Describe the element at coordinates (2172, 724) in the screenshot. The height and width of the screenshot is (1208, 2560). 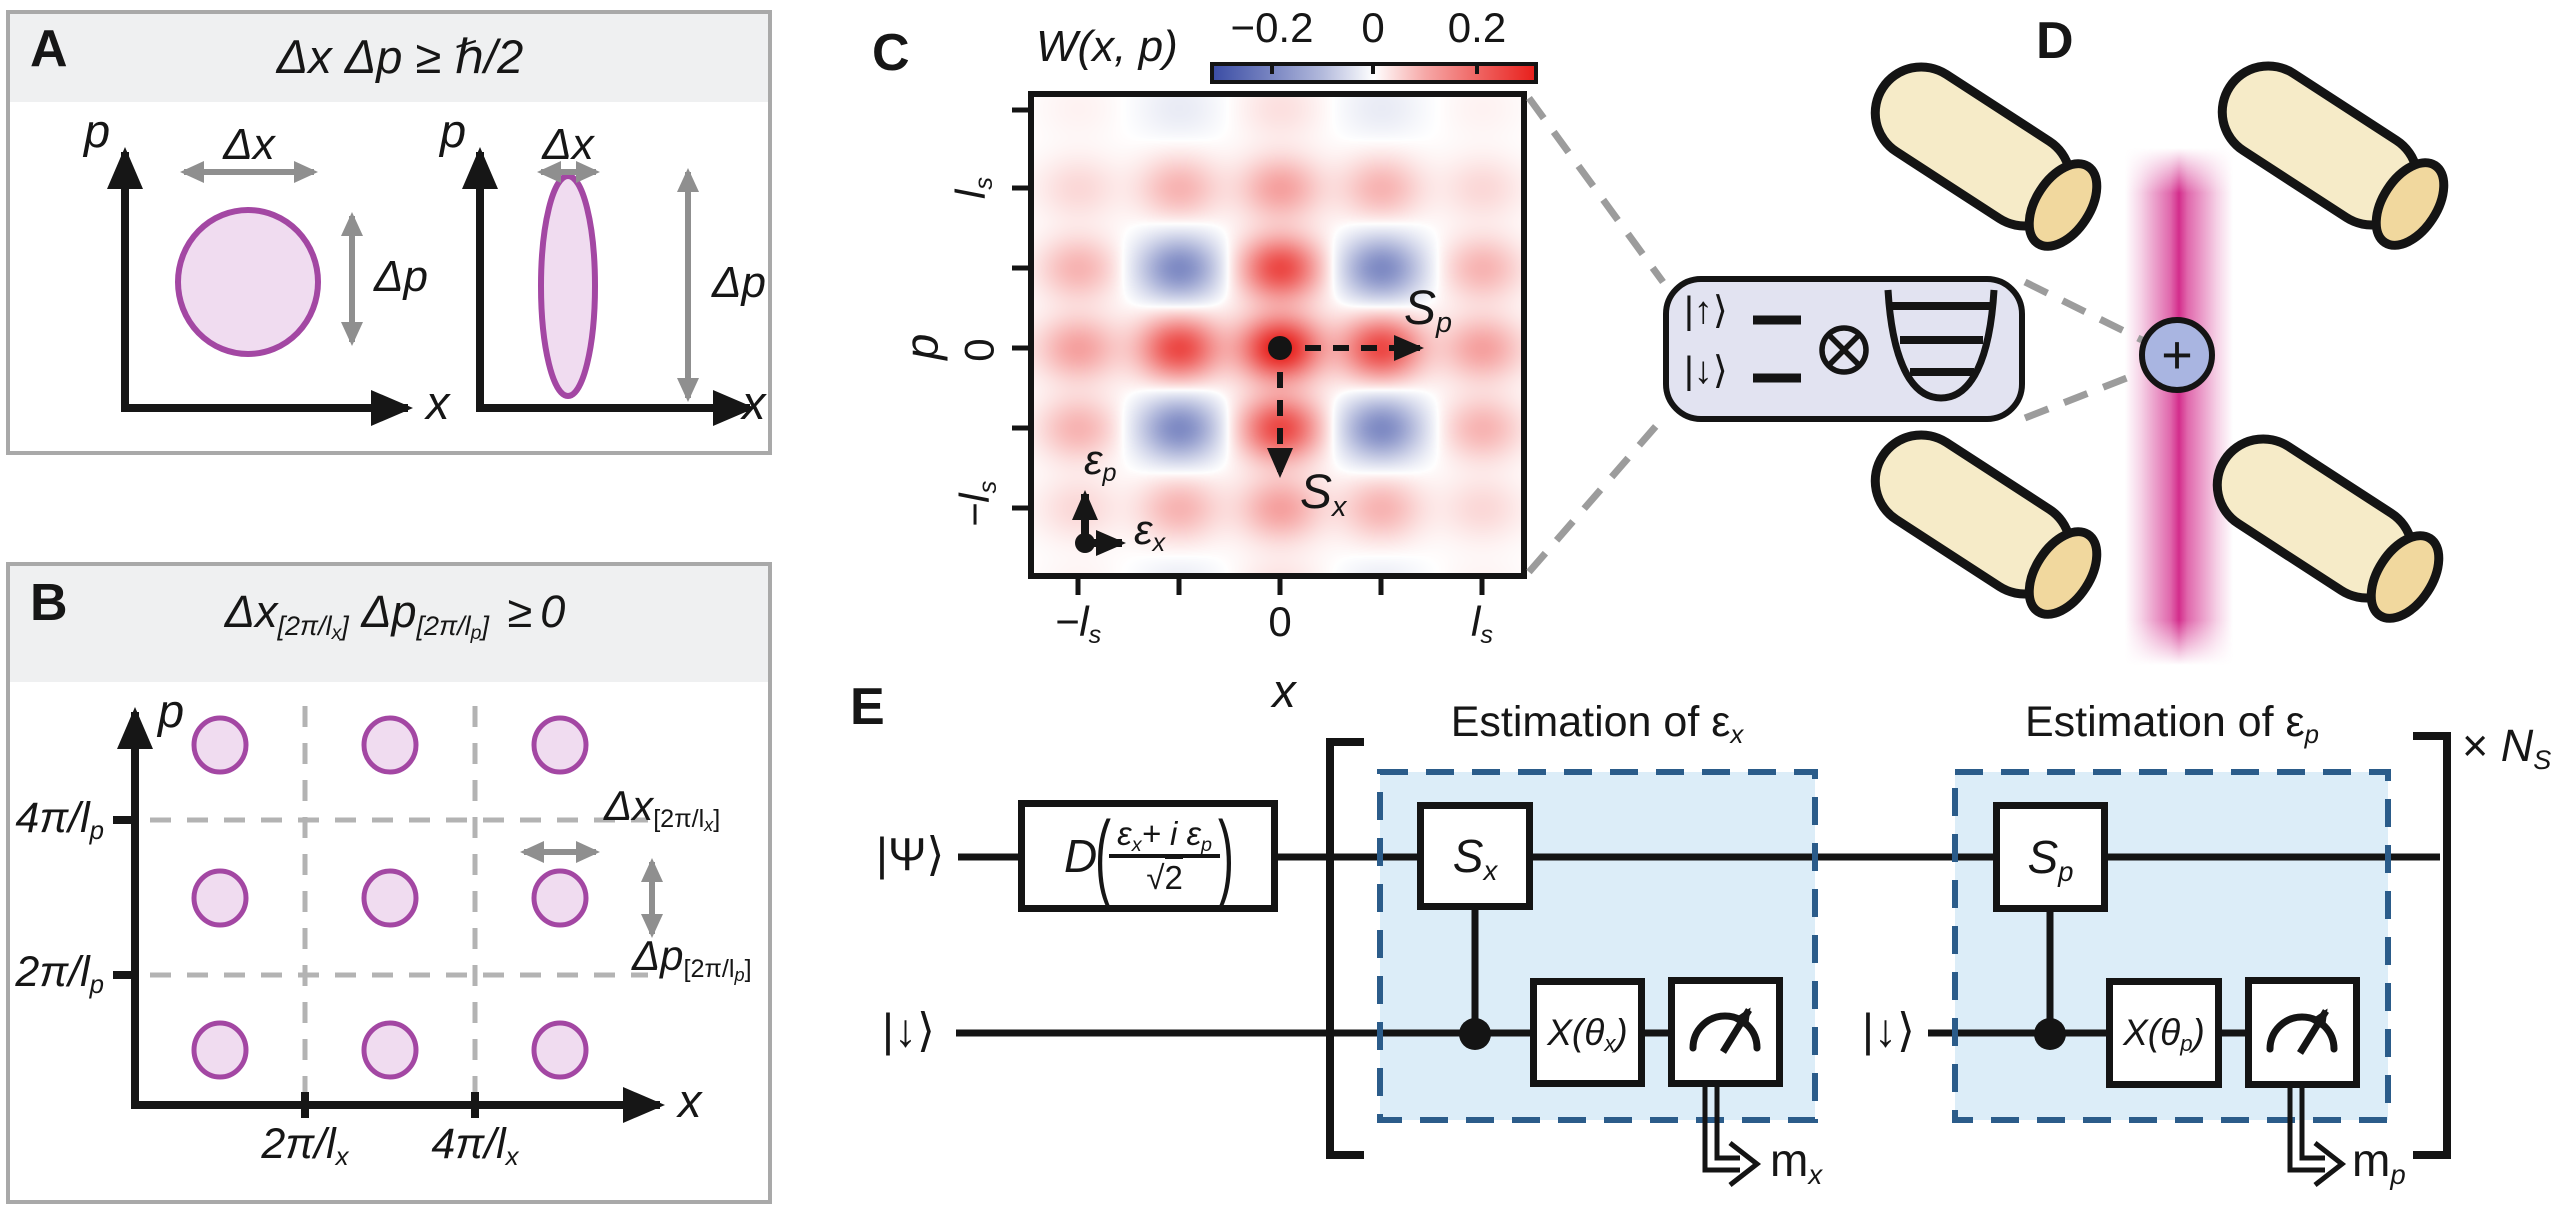
I see `estimation-p-title: Estimation of εp` at that location.